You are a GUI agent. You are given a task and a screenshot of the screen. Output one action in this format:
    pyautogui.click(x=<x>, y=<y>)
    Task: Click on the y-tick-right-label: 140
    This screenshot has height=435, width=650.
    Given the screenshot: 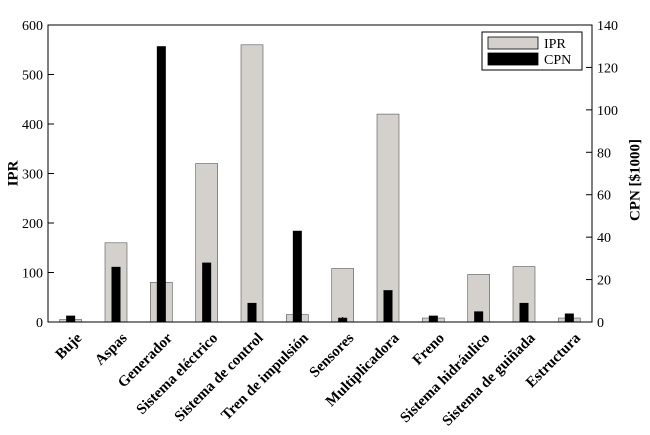 What is the action you would take?
    pyautogui.click(x=607, y=26)
    